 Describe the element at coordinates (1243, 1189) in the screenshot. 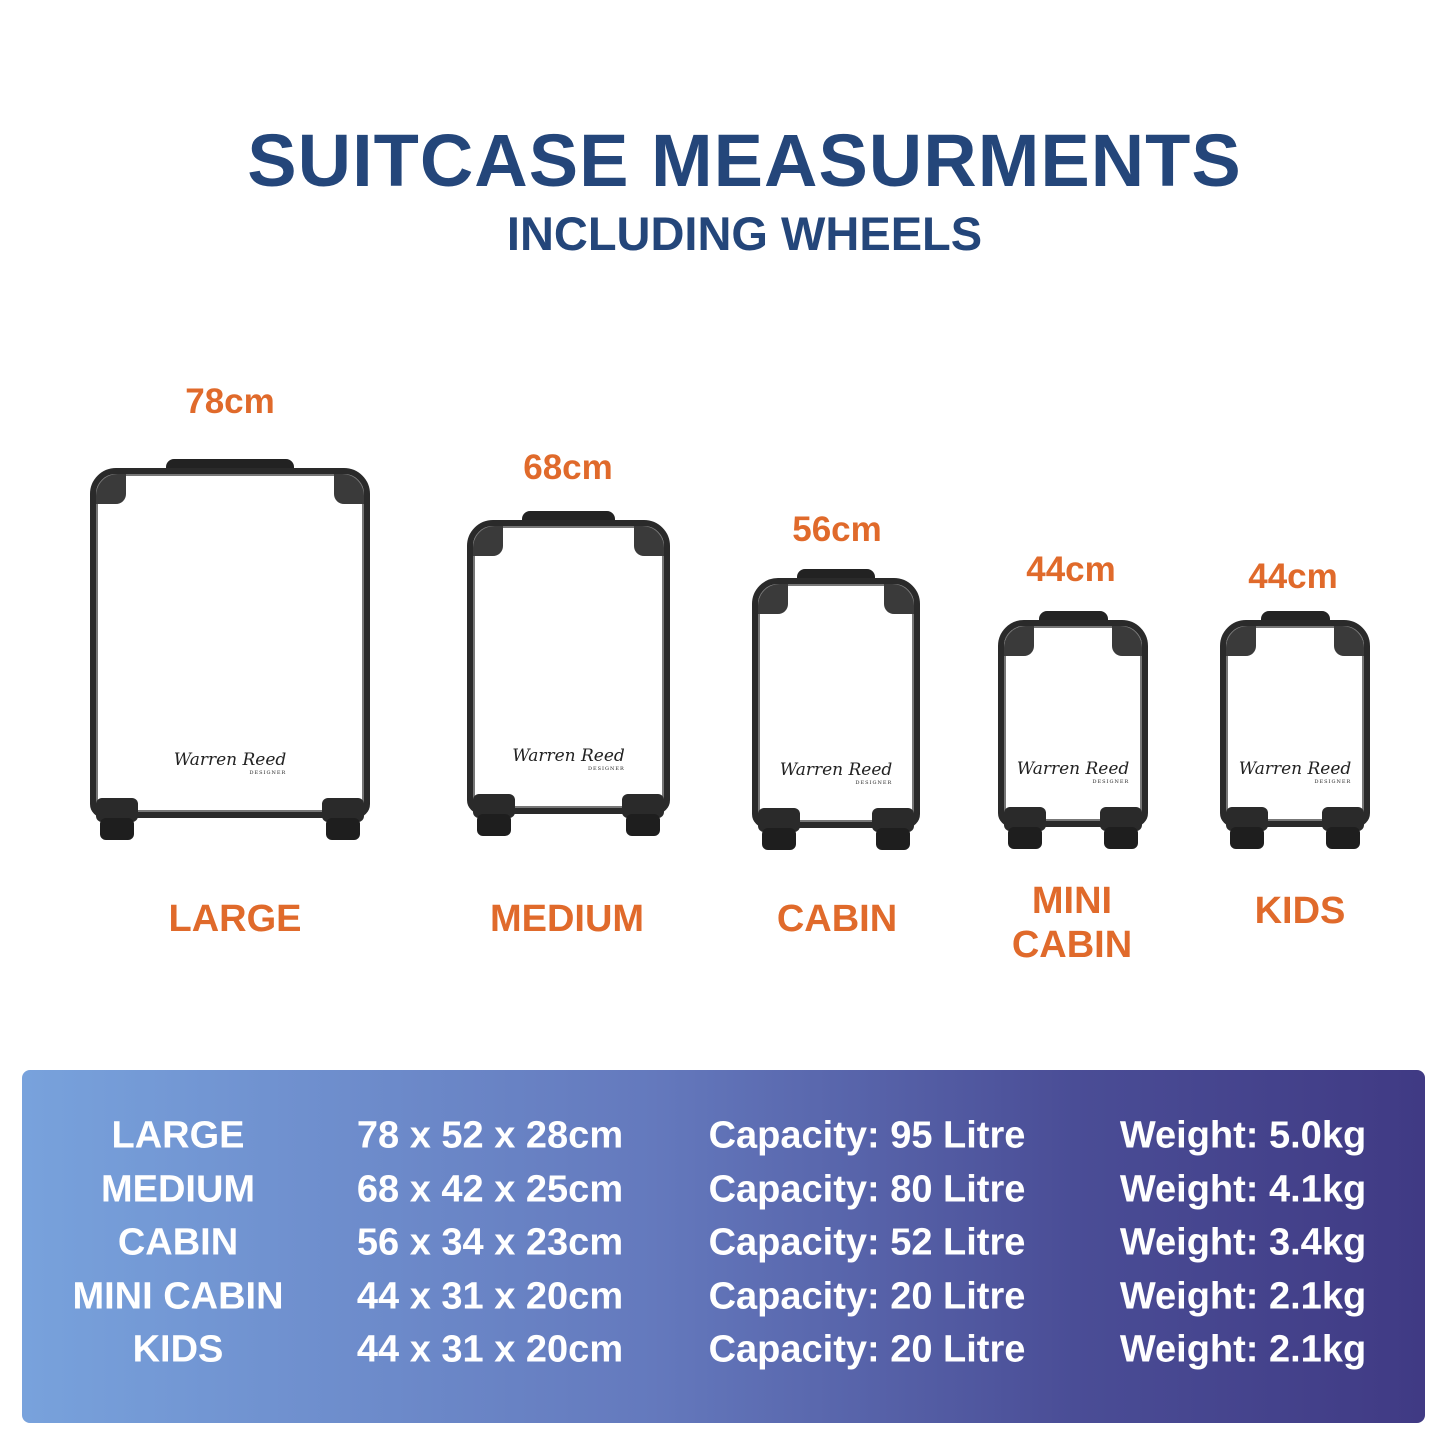

I see `weight-cell: Weight: 4.1kg` at that location.